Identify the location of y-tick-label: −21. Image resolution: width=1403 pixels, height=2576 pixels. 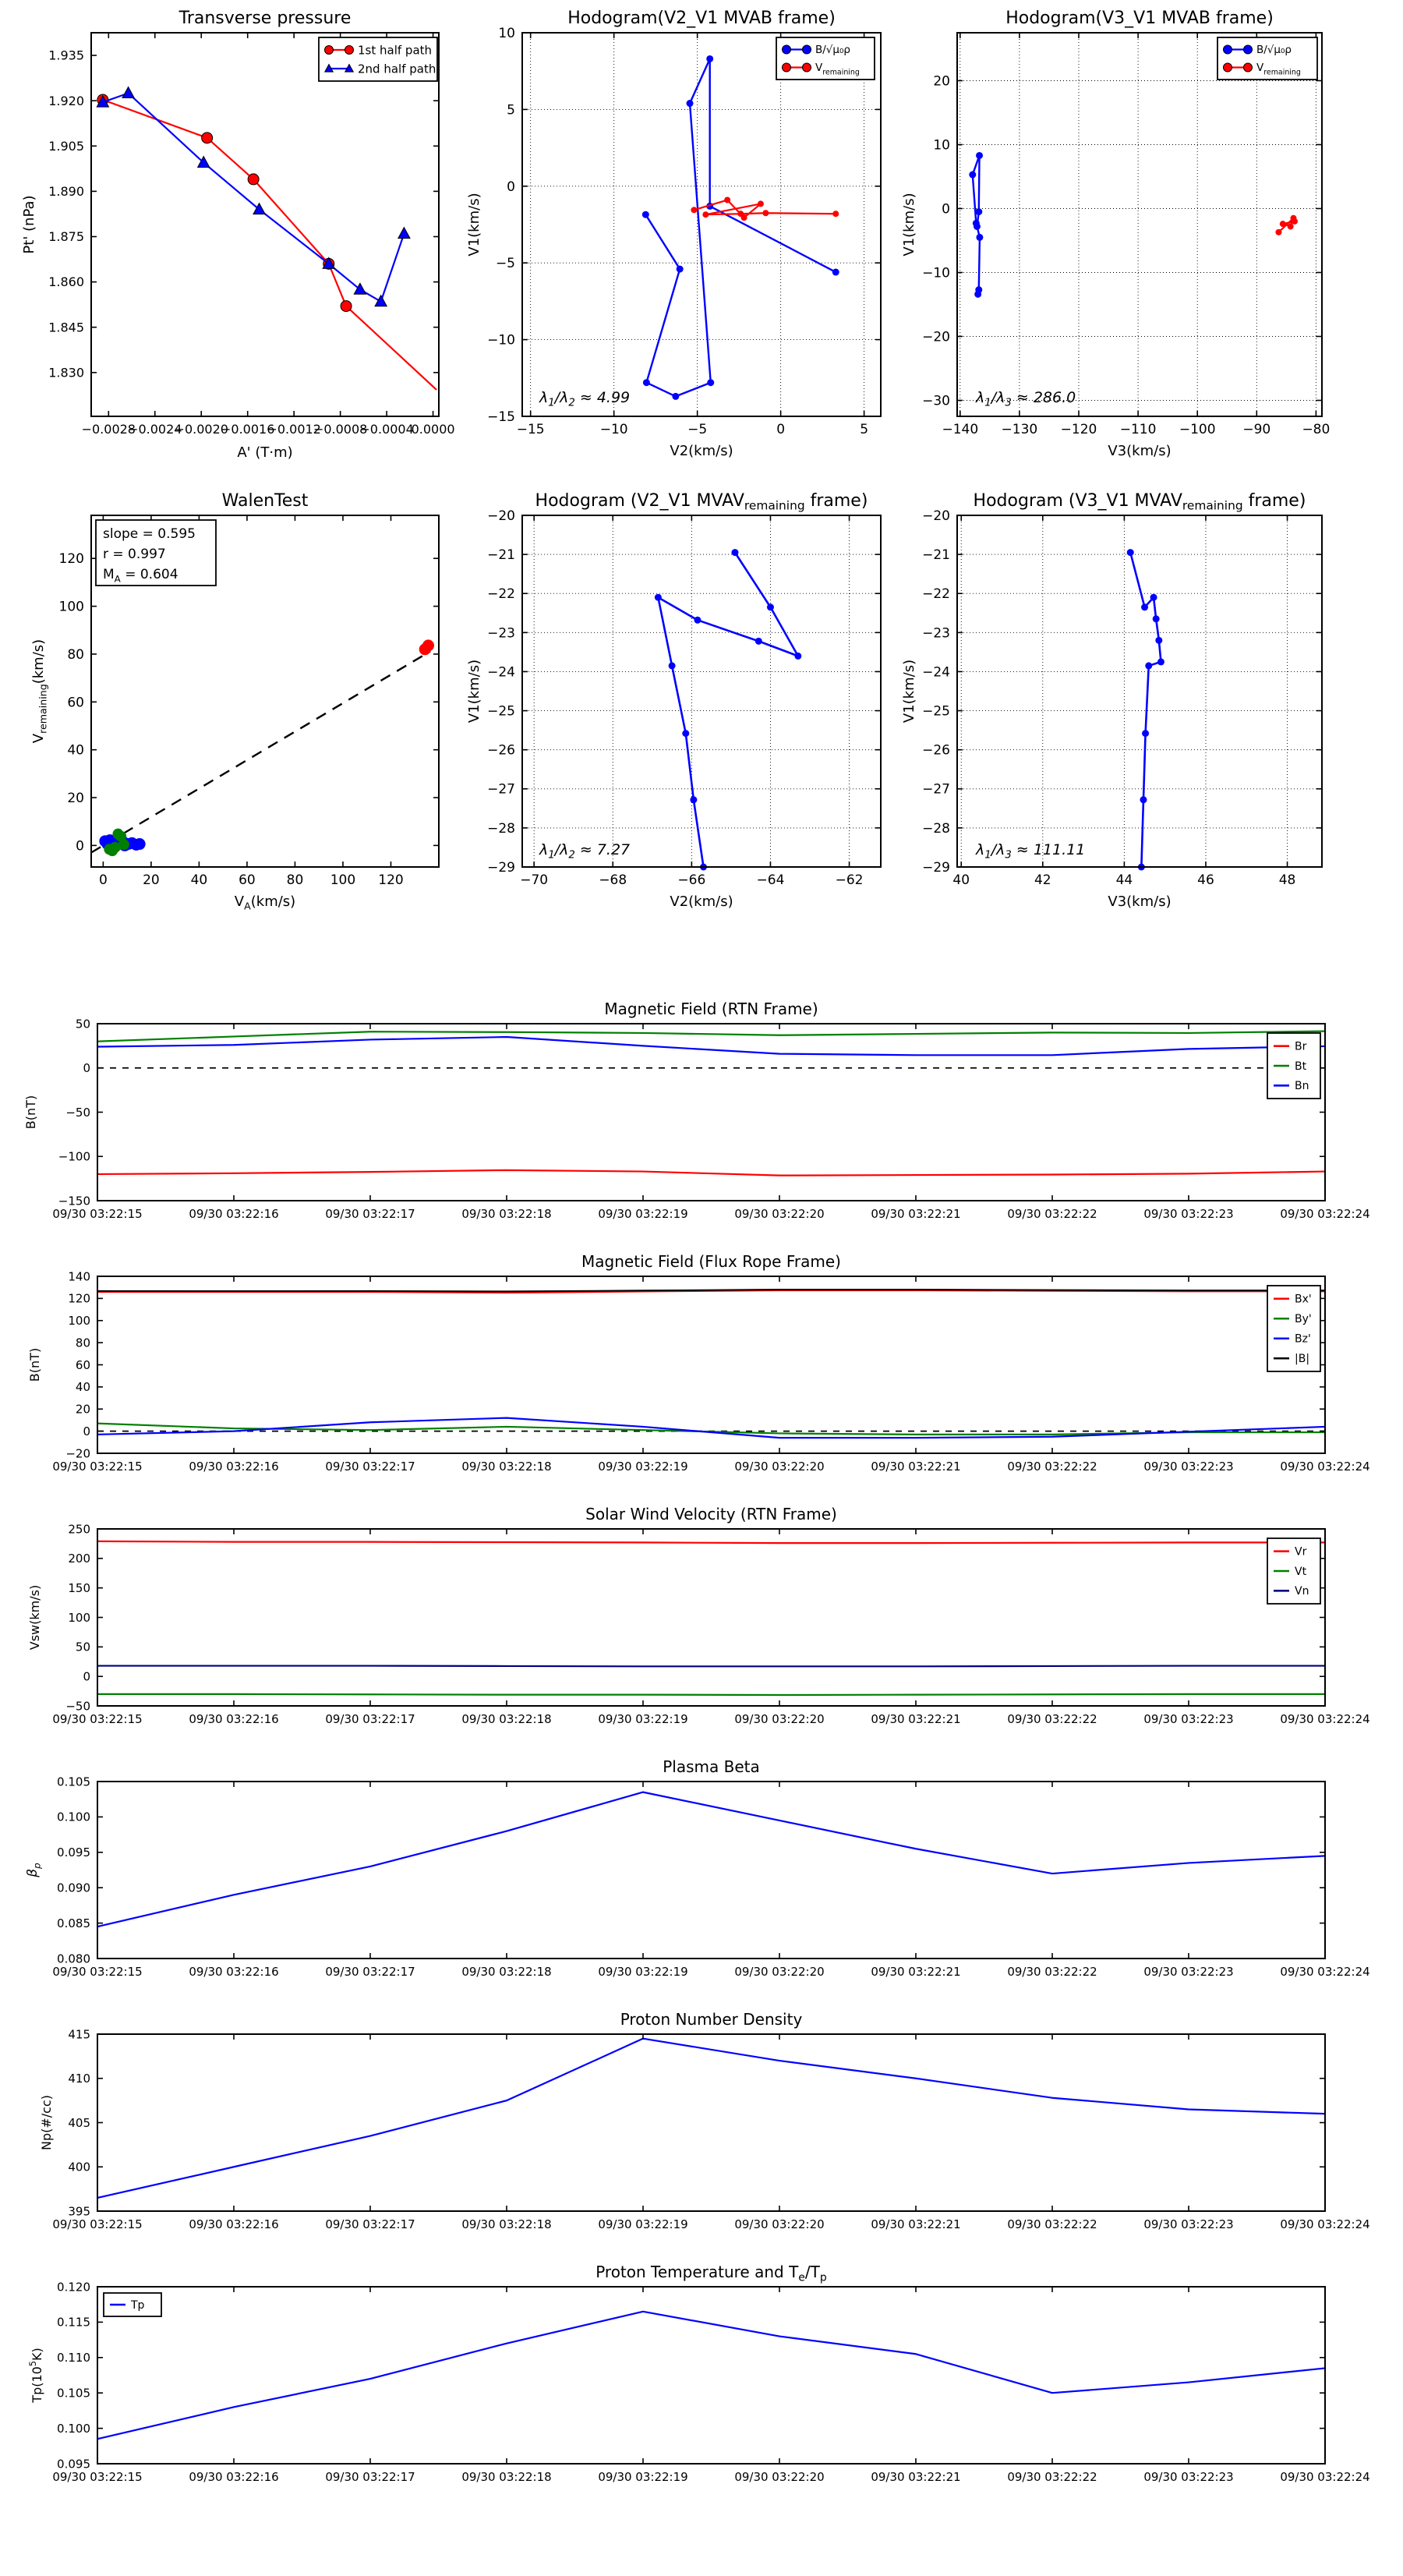
(936, 555).